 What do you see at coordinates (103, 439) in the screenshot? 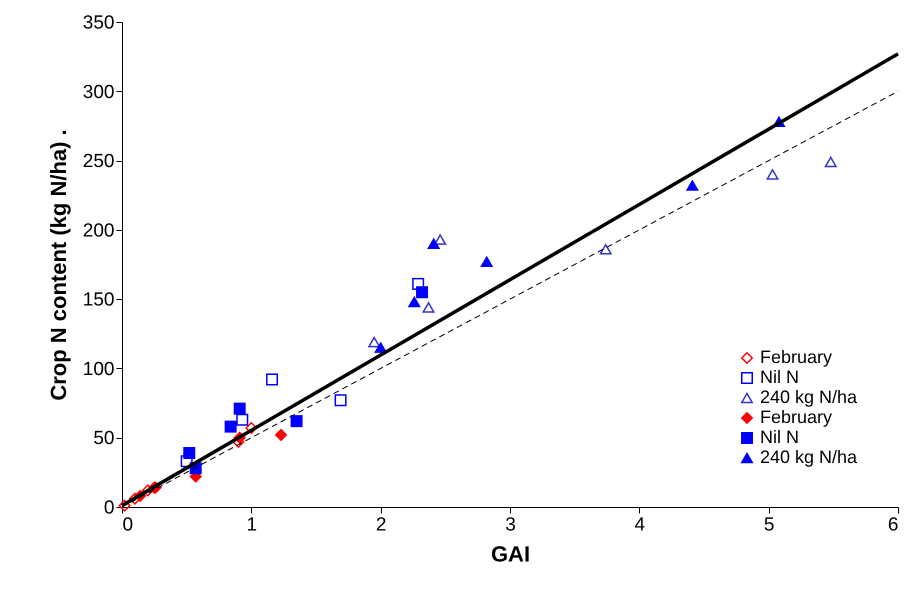
I see `y-tick-label: 50` at bounding box center [103, 439].